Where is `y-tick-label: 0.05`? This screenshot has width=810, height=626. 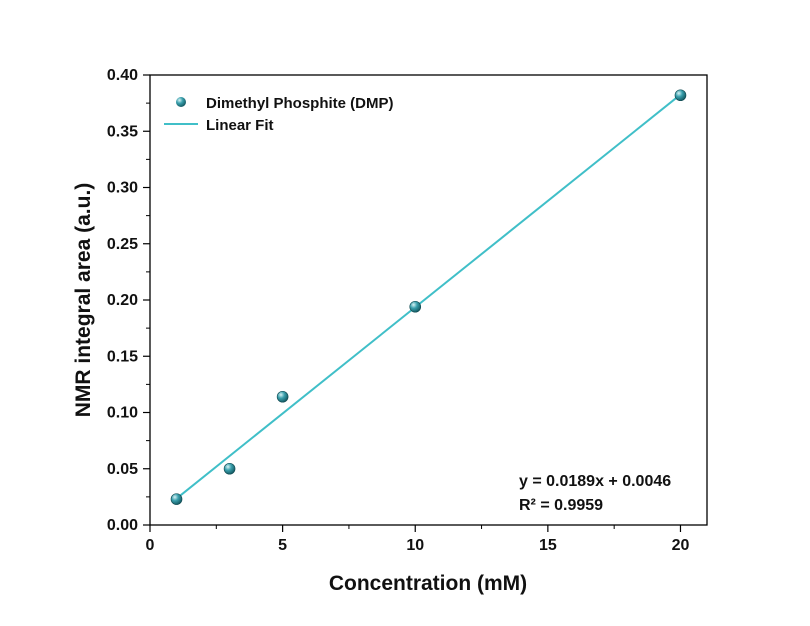 y-tick-label: 0.05 is located at coordinates (122, 469).